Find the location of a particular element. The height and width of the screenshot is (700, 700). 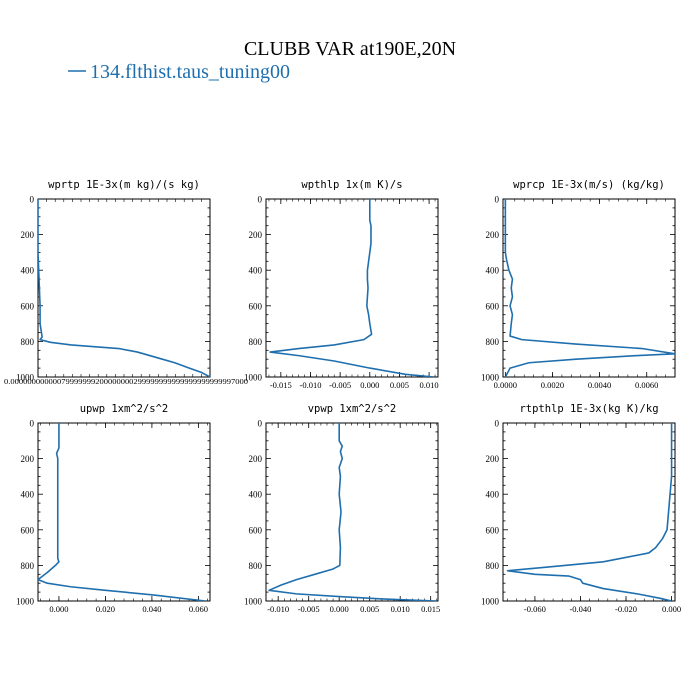

x-tick-label: 0.0060 is located at coordinates (646, 385).